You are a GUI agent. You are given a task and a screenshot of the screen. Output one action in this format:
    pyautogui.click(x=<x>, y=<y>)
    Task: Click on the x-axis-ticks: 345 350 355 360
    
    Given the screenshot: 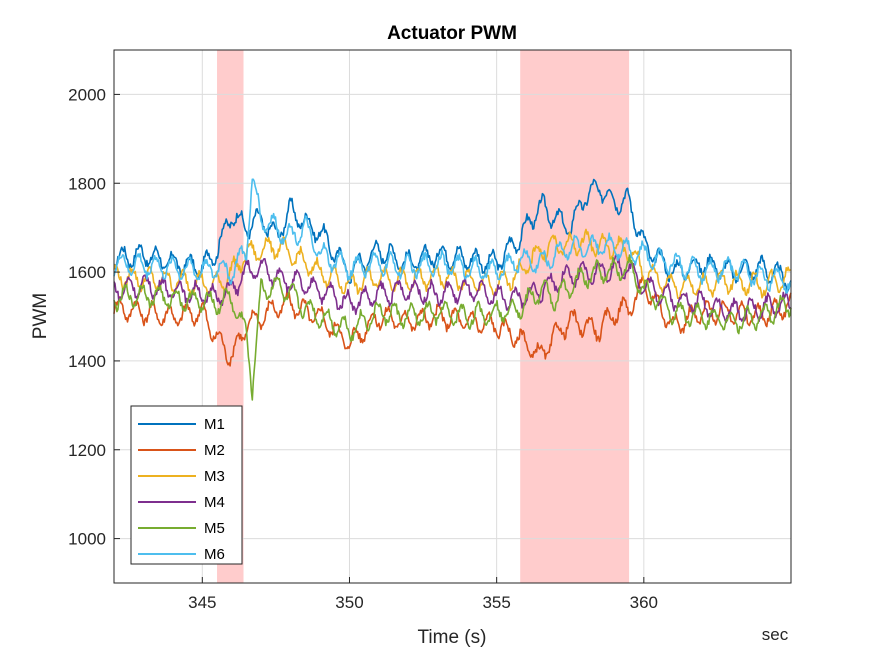 What is the action you would take?
    pyautogui.click(x=423, y=594)
    